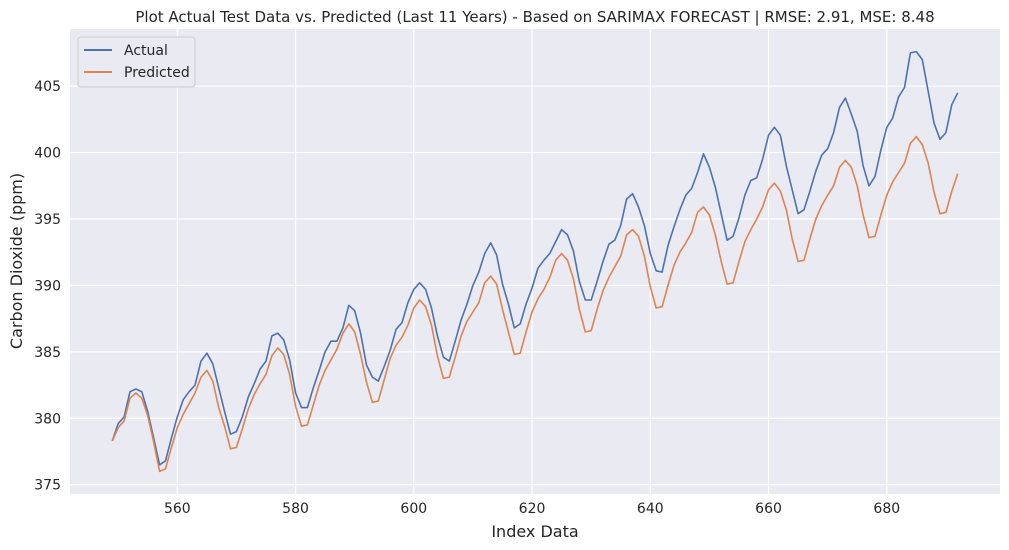 This screenshot has width=1009, height=550. I want to click on y-tick-label: 395, so click(47, 220).